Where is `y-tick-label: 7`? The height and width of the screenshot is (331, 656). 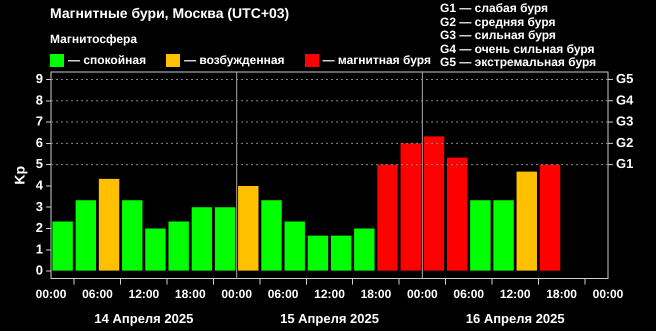
y-tick-label: 7 is located at coordinates (40, 121).